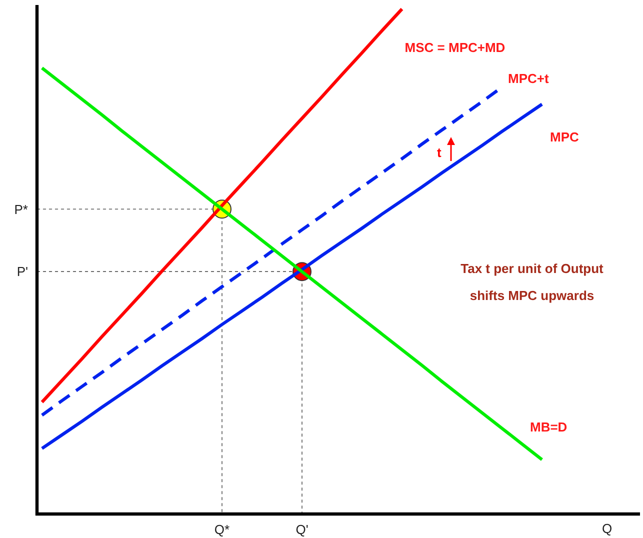 The image size is (643, 538). I want to click on x-tick-label: Q*, so click(222, 529).